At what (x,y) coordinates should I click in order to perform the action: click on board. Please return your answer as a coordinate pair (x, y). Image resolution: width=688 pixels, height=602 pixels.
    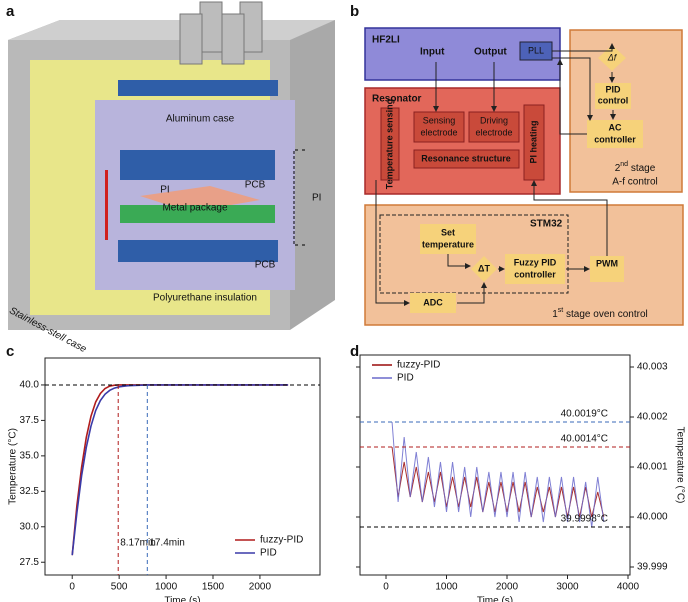
    Looking at the image, I should click on (197, 214).